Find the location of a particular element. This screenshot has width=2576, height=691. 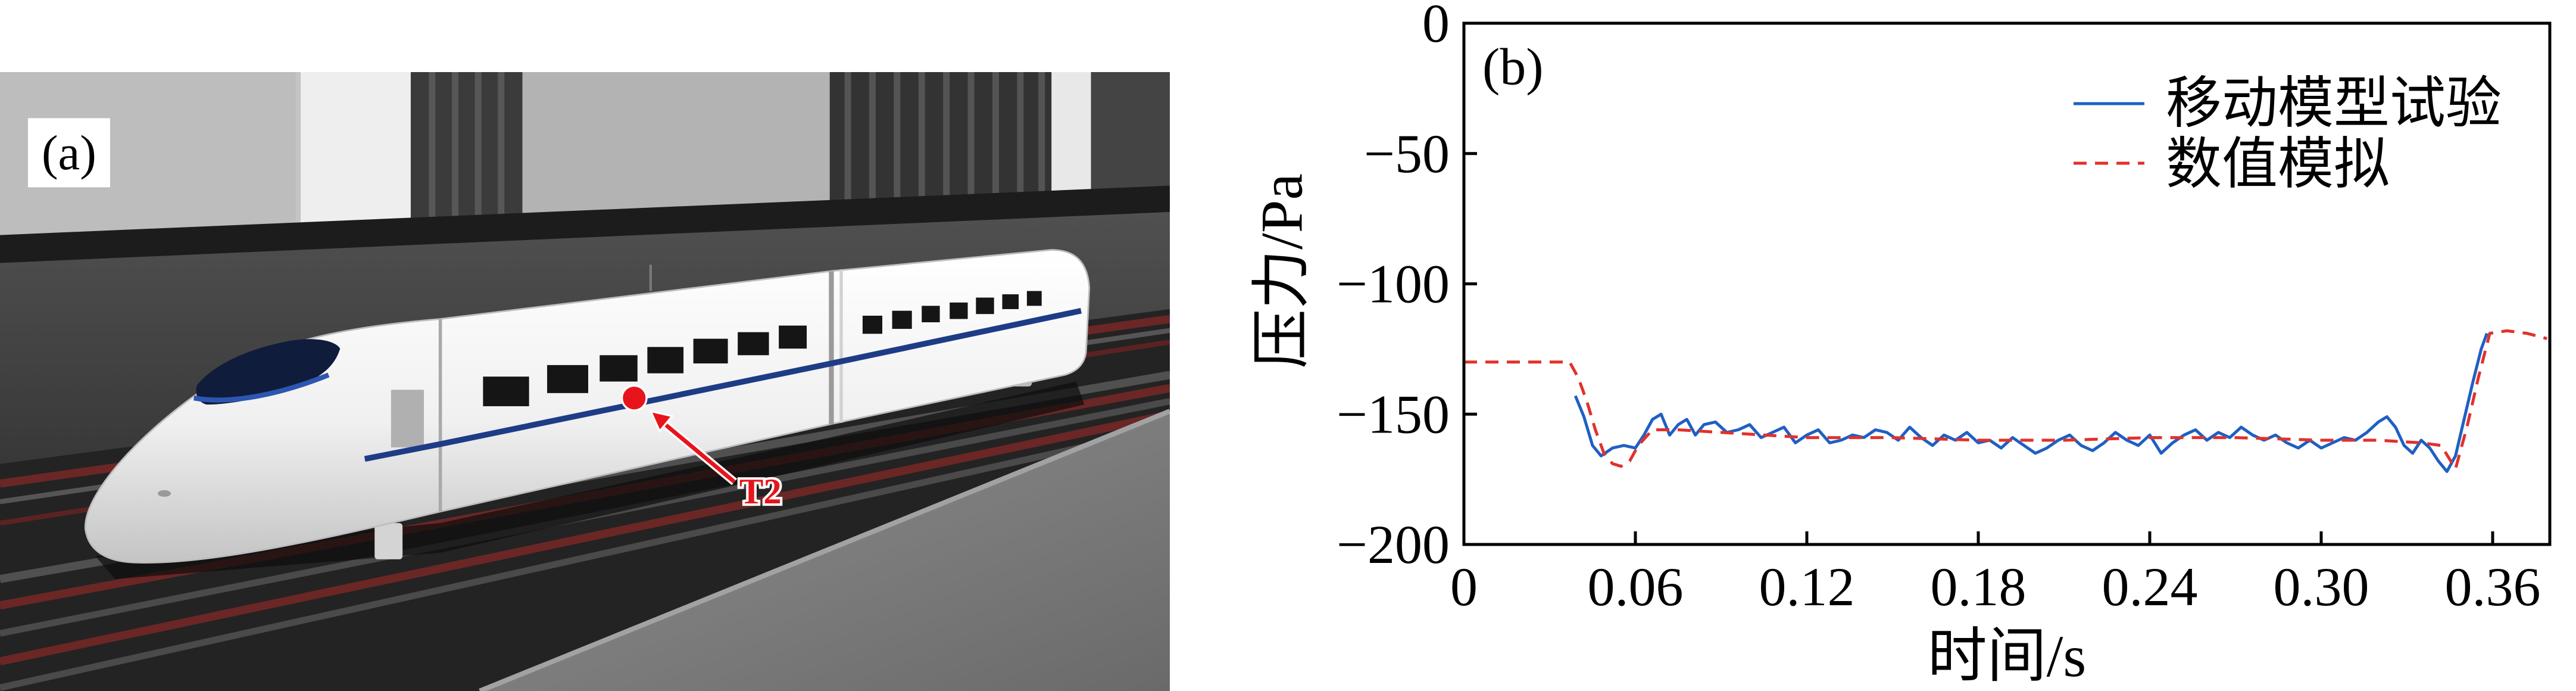

x-tick-label: 0.06 is located at coordinates (1636, 586).